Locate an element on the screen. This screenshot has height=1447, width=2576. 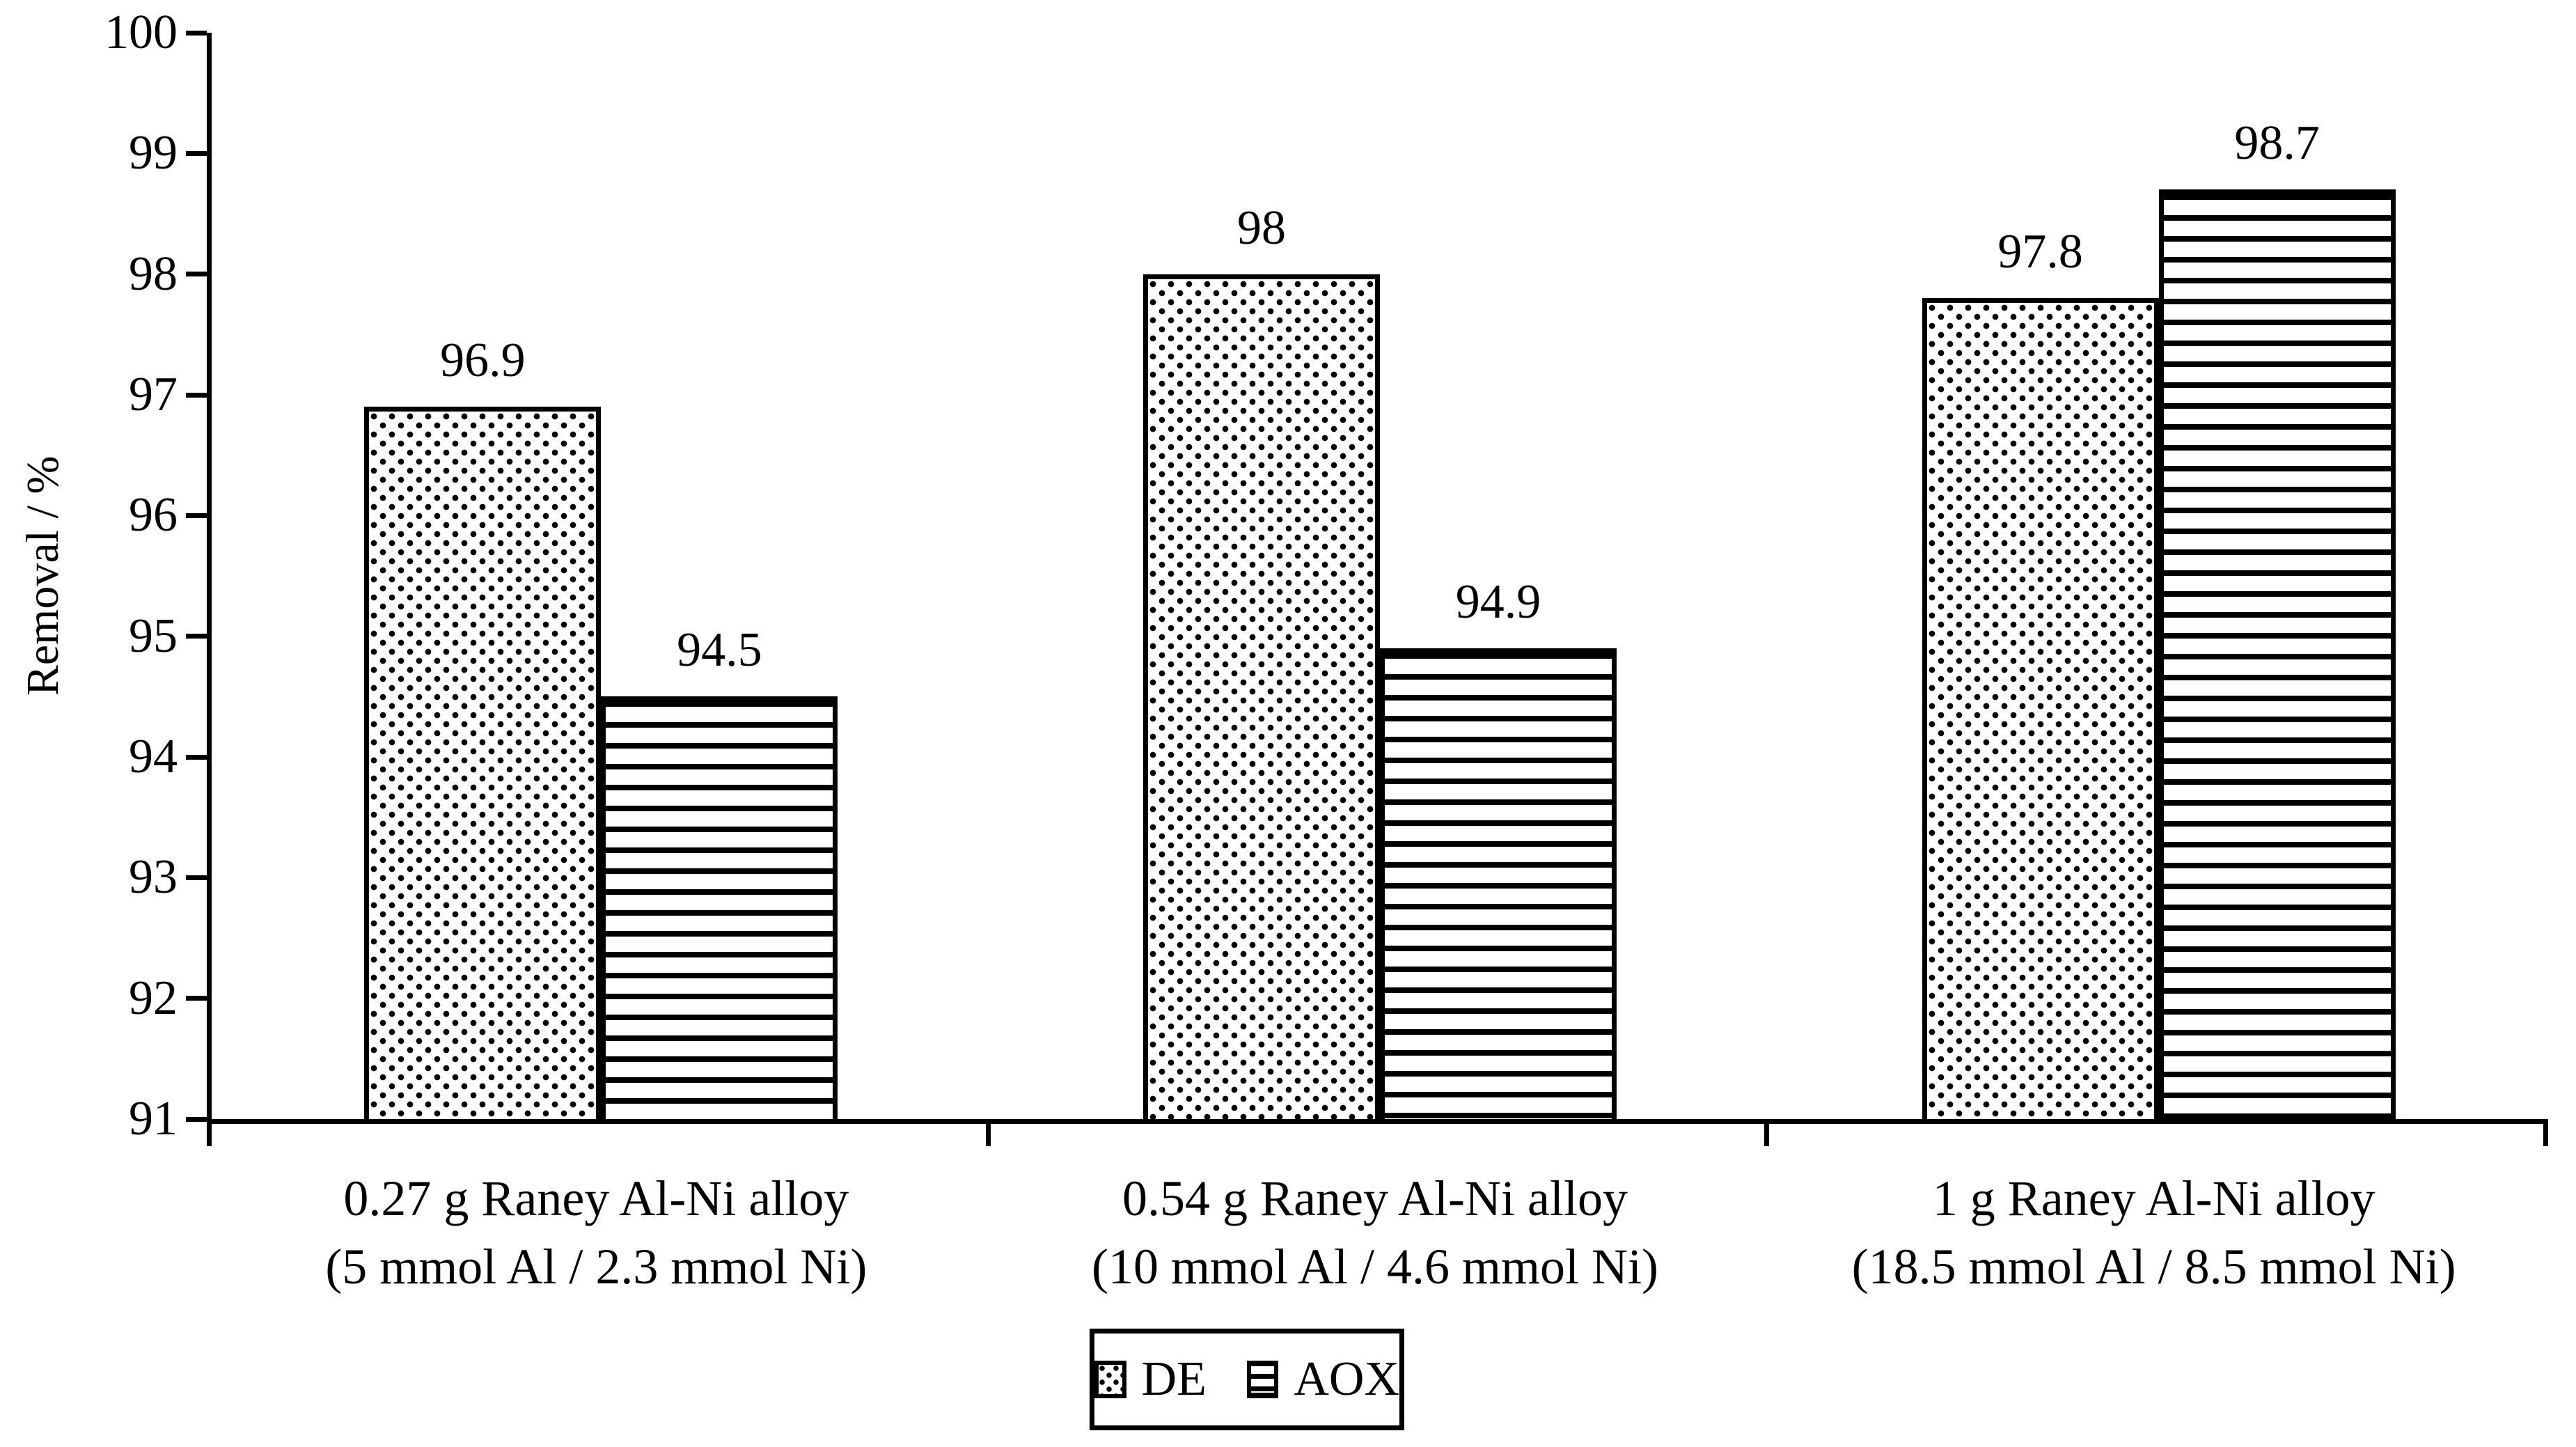
x-category-label-line2: (5 mmol Al / 2.3 mmol Ni) is located at coordinates (596, 1267).